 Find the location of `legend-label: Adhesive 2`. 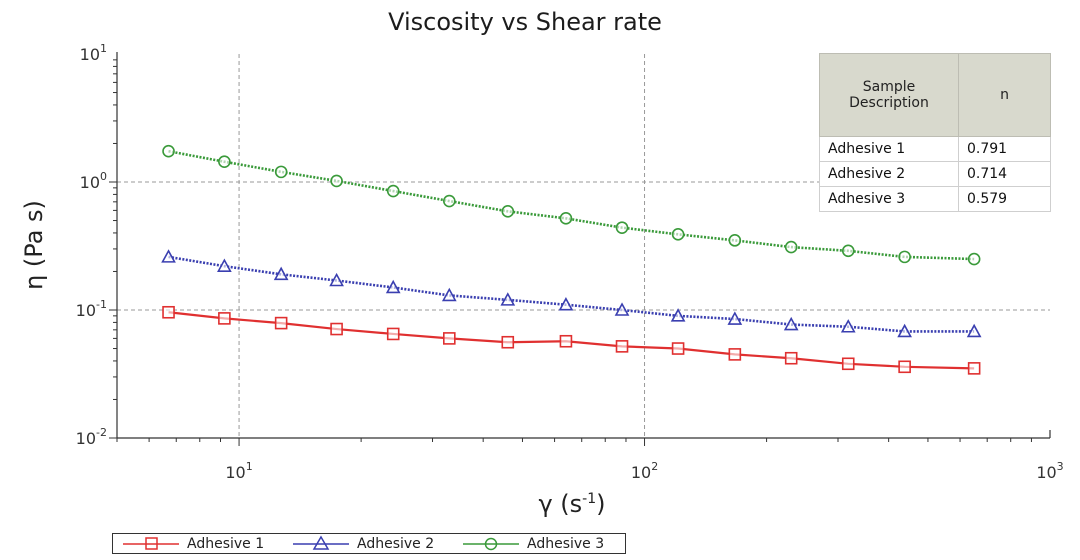

legend-label: Adhesive 2 is located at coordinates (396, 543).